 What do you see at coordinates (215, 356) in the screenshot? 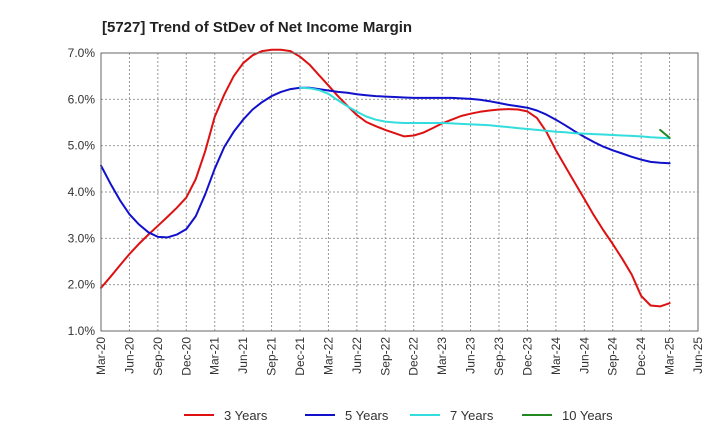
I see `x-tick-label: Mar-21` at bounding box center [215, 356].